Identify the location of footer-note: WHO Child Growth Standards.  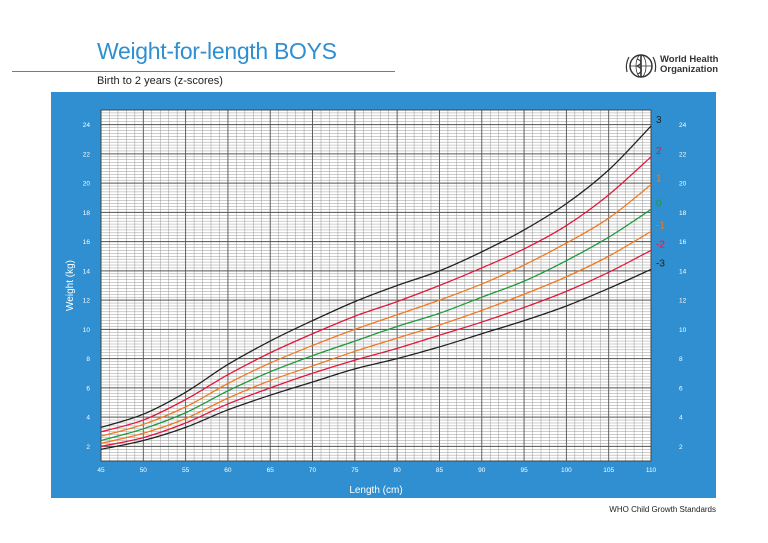
(662, 509).